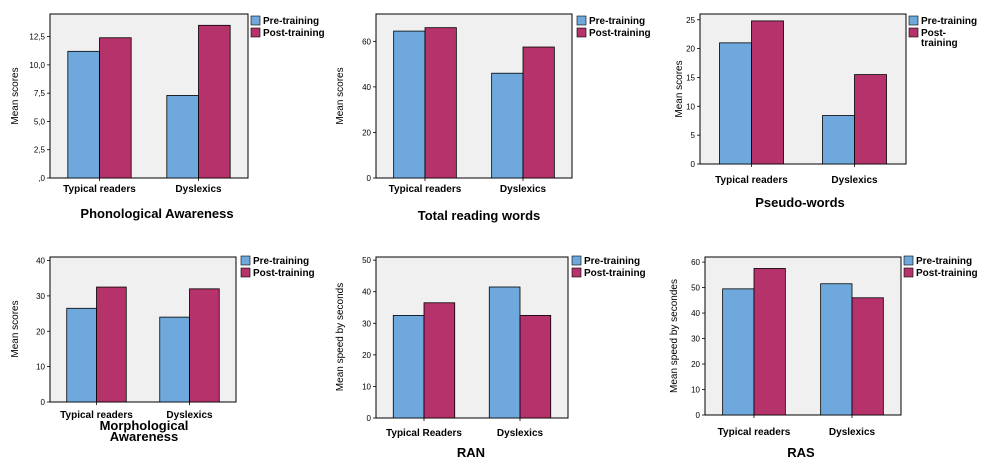 The height and width of the screenshot is (466, 987). What do you see at coordinates (41, 178) in the screenshot?
I see `y-tick-label: ,0` at bounding box center [41, 178].